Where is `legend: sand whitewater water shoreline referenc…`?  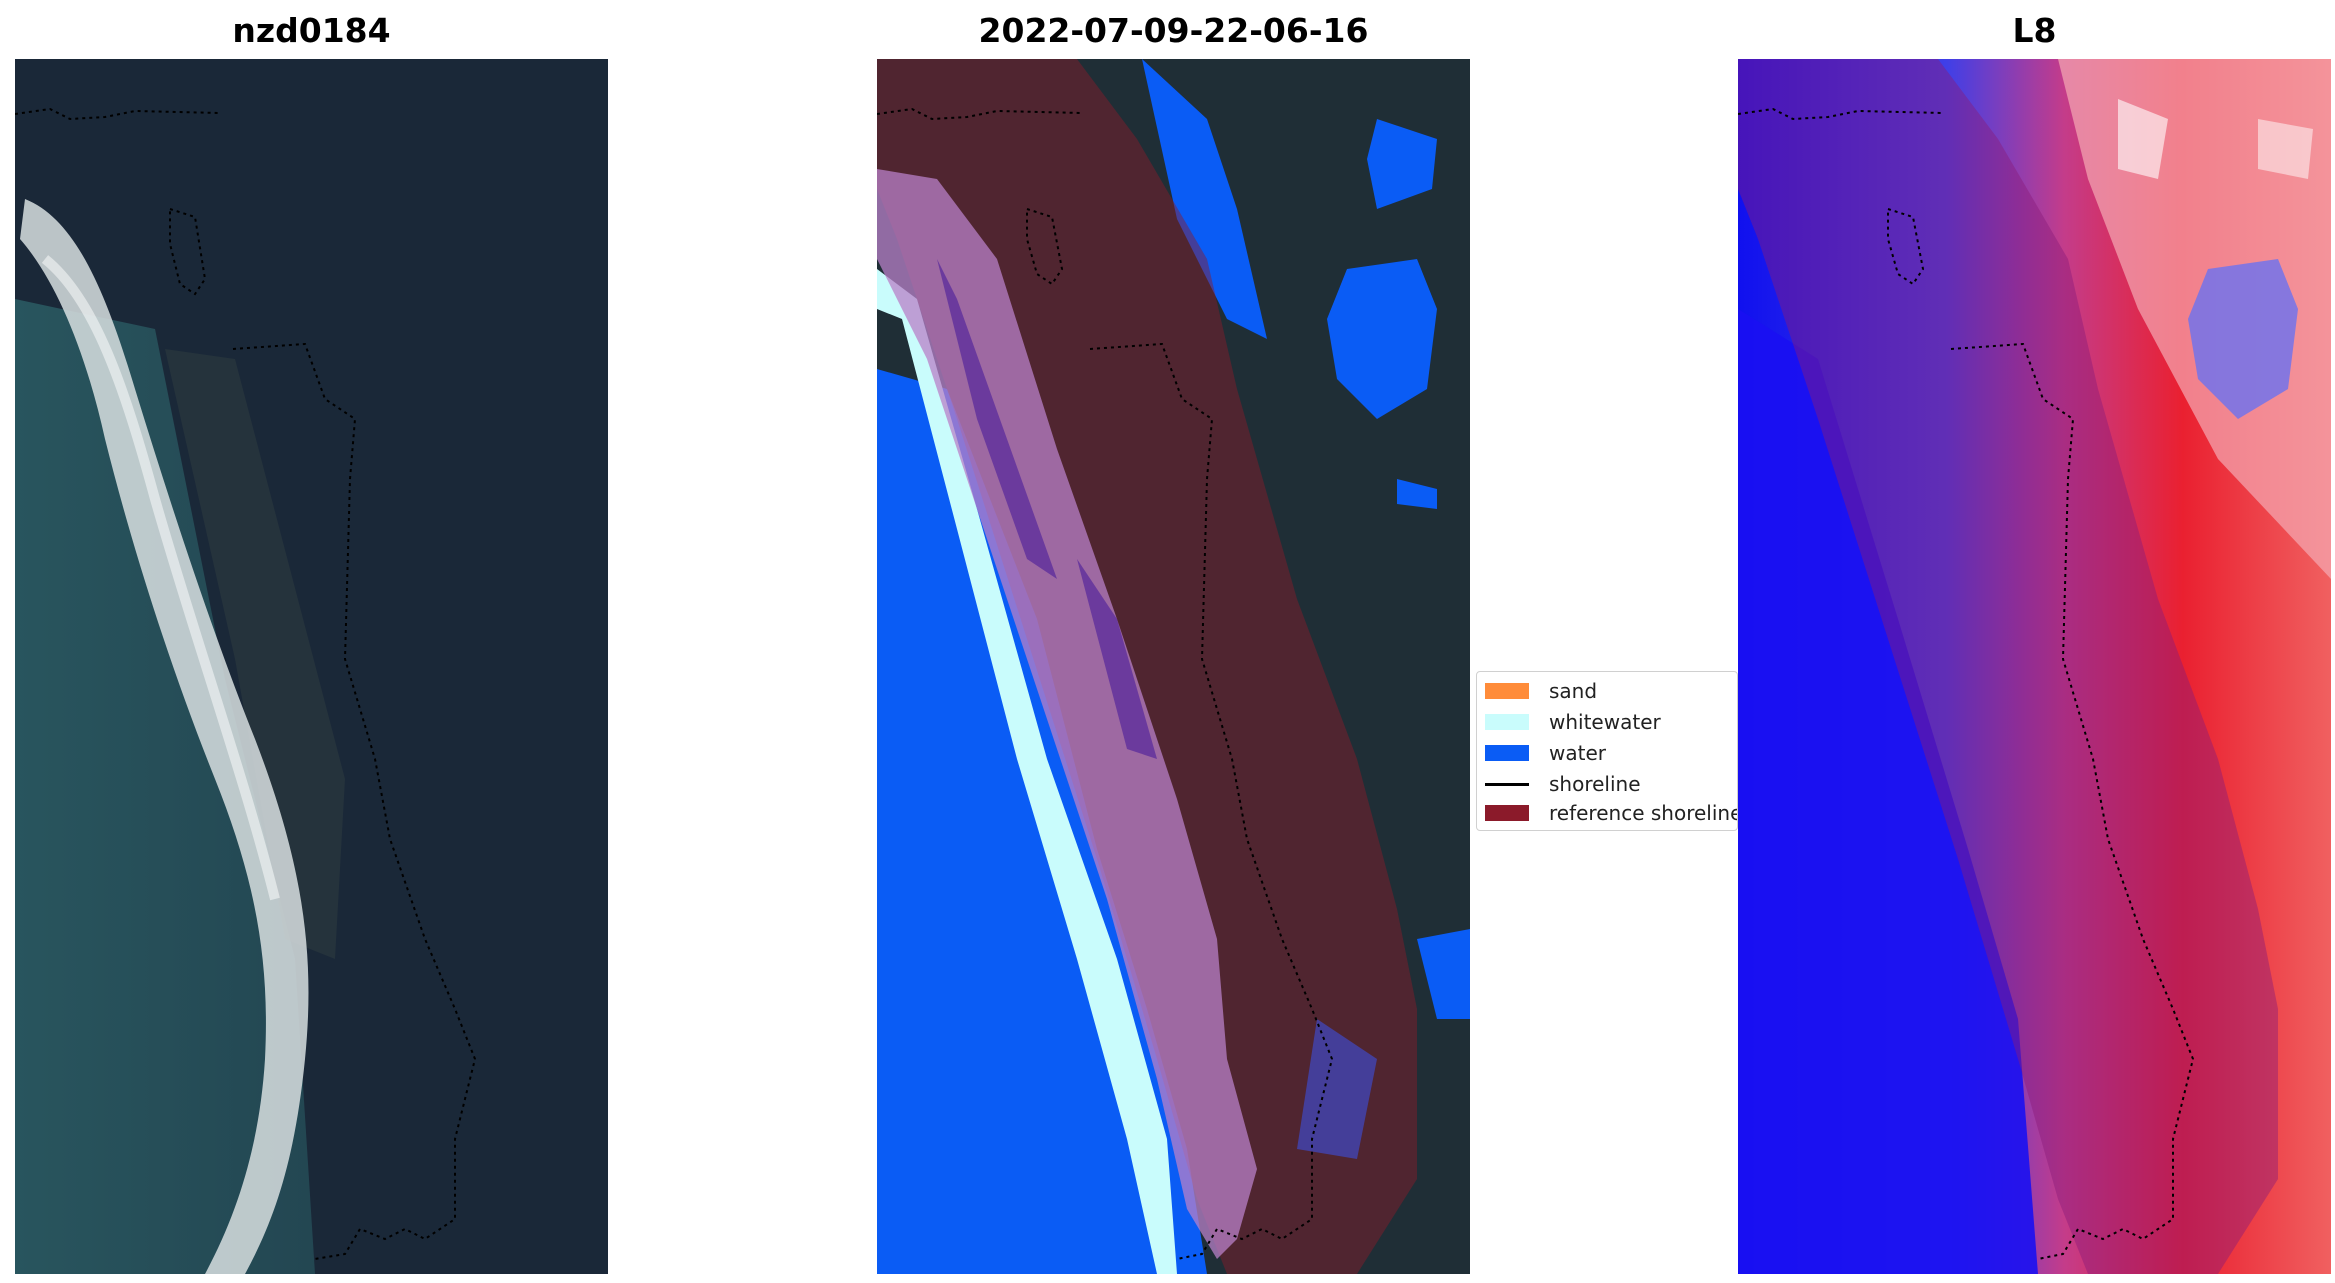 legend: sand whitewater water shoreline referenc… is located at coordinates (1607, 751).